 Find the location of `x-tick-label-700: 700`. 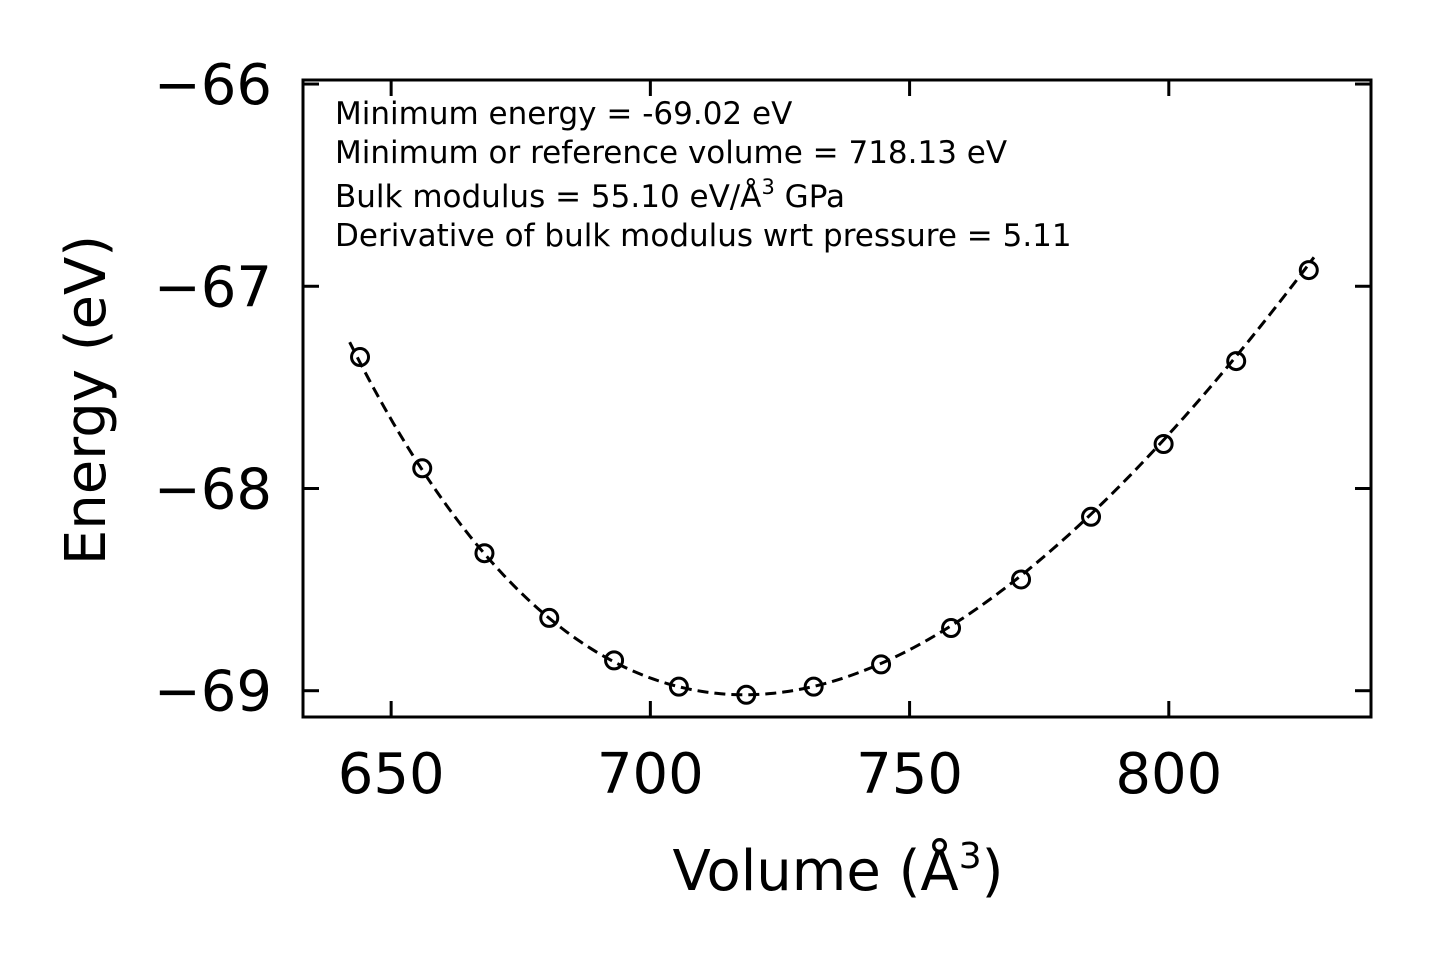

x-tick-label-700: 700 is located at coordinates (650, 774).